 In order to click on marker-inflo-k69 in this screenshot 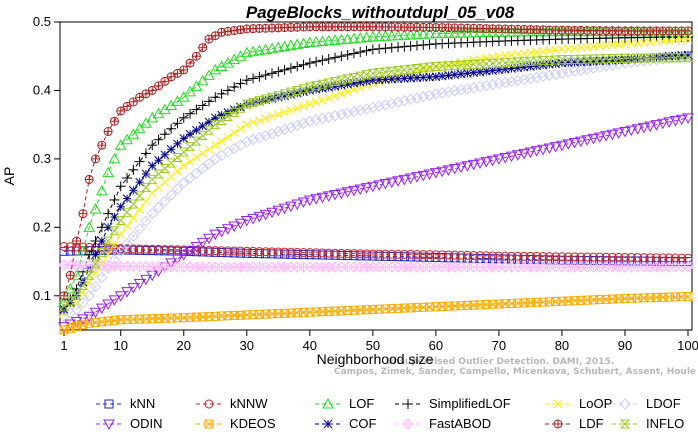, I will do `click(492, 63)`.